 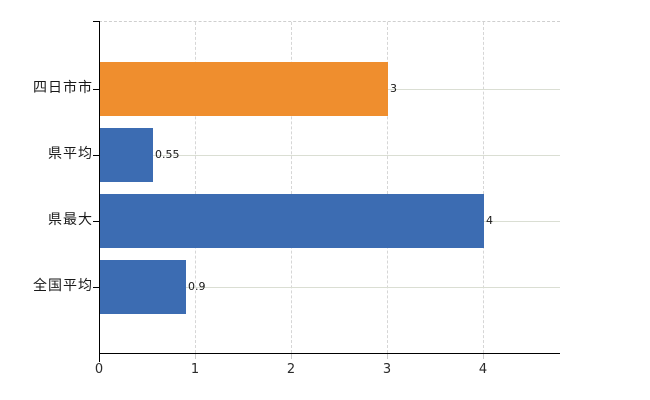 I want to click on y-axis-top-tick, so click(x=96, y=21).